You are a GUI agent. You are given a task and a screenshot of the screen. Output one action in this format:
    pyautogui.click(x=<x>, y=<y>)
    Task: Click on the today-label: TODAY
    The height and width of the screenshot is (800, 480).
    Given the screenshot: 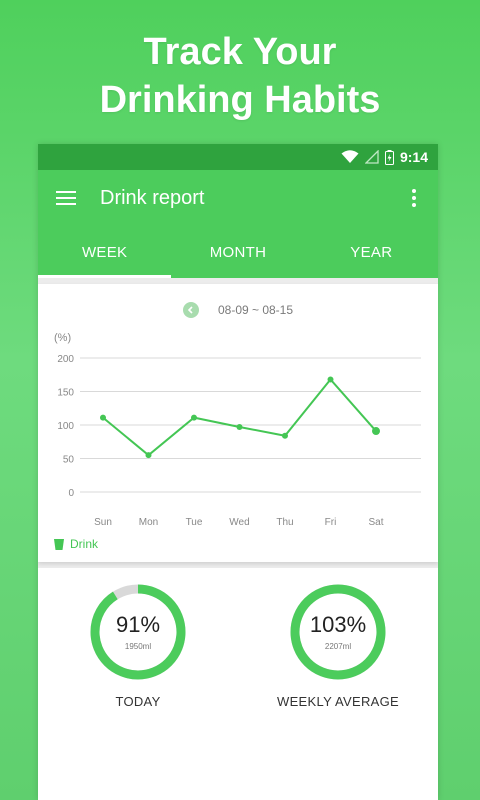 What is the action you would take?
    pyautogui.click(x=138, y=701)
    